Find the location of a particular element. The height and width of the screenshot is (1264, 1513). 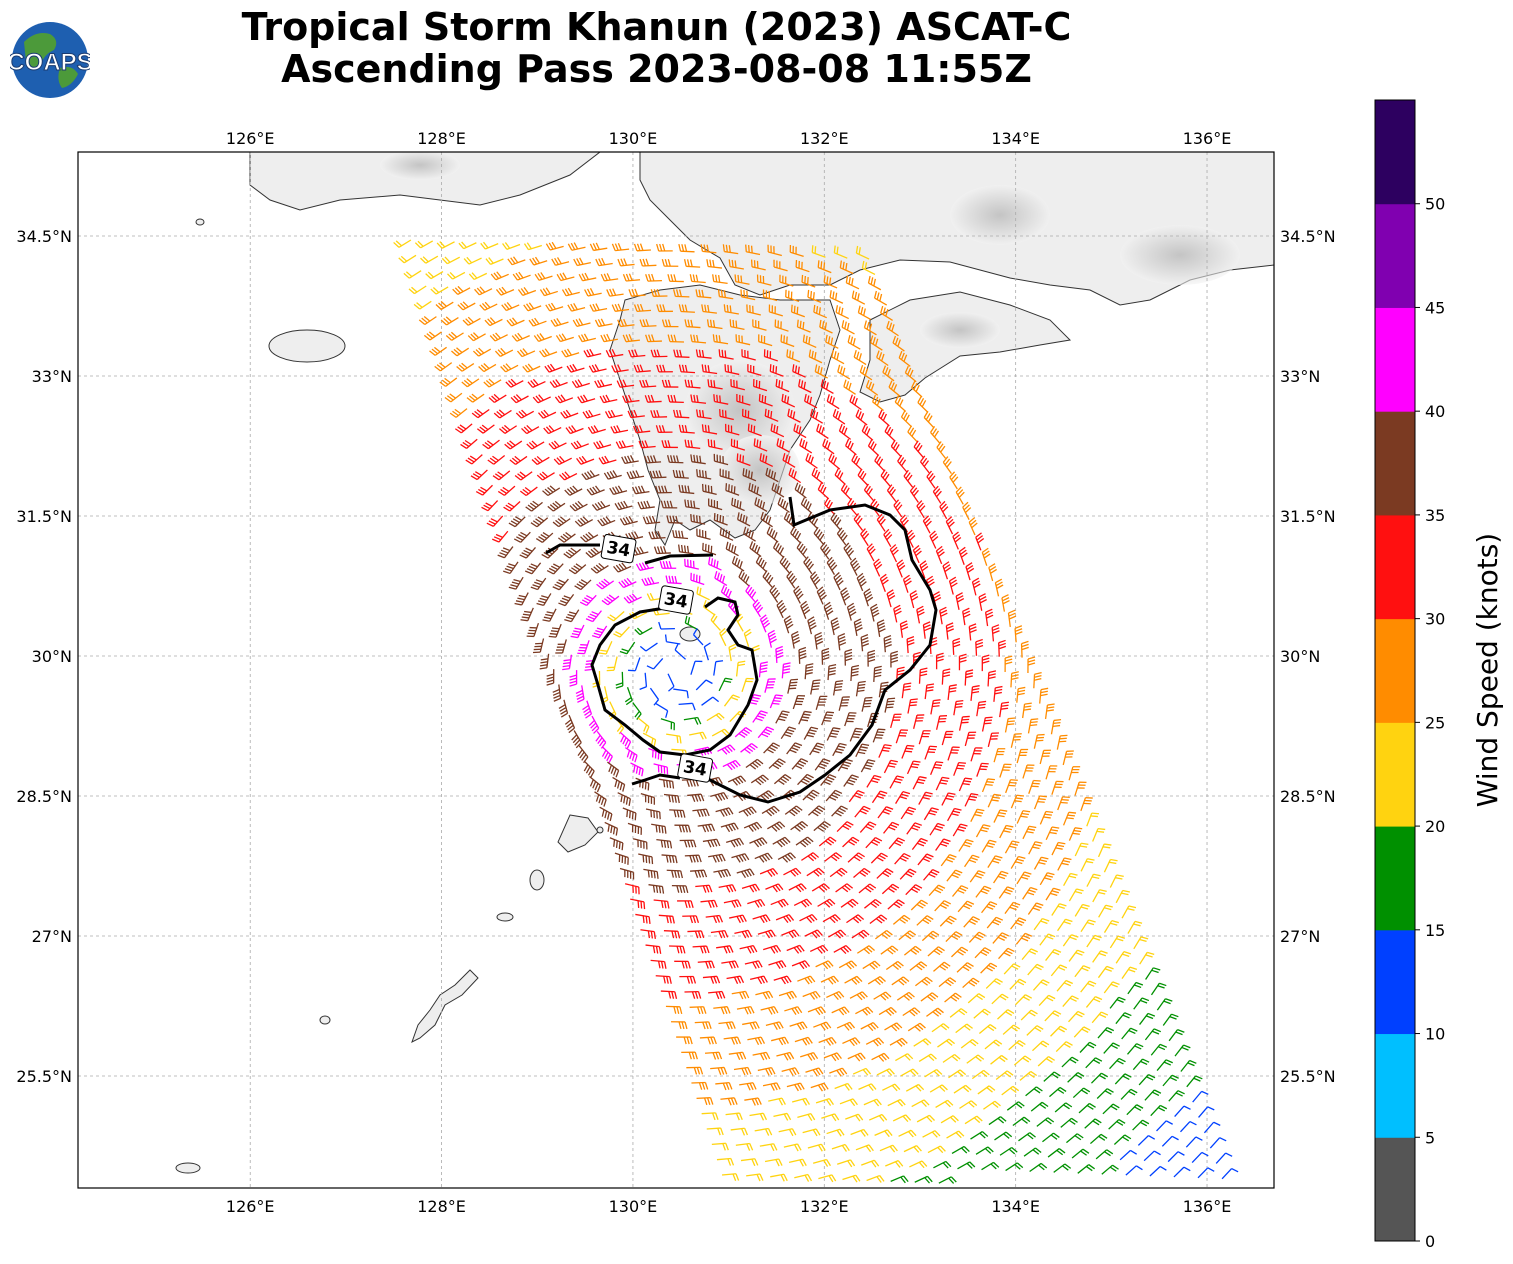

colorbar-tick-label: 25 is located at coordinates (1435, 722).